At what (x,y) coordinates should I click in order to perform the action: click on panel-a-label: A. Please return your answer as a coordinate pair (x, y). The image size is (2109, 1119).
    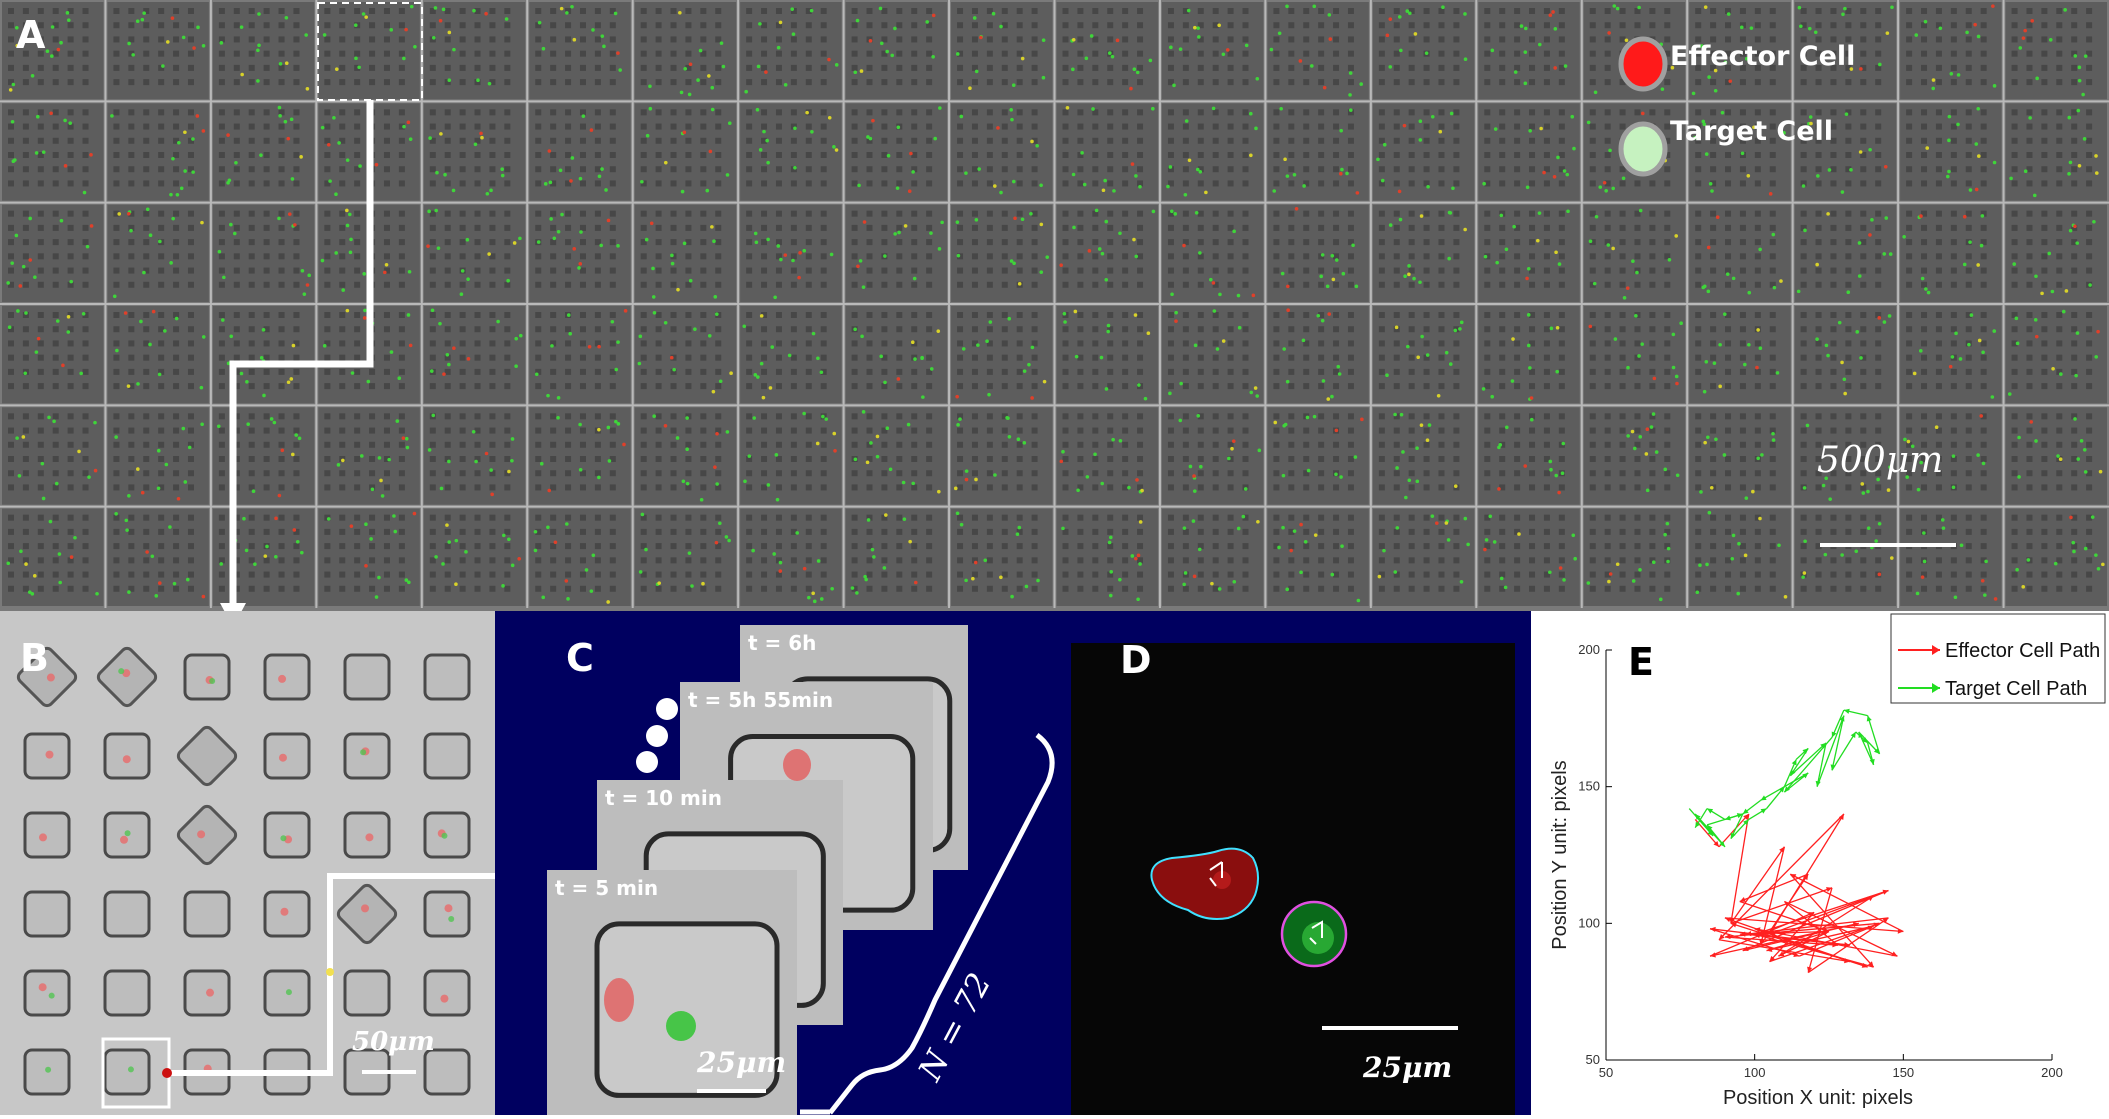
    Looking at the image, I should click on (31, 35).